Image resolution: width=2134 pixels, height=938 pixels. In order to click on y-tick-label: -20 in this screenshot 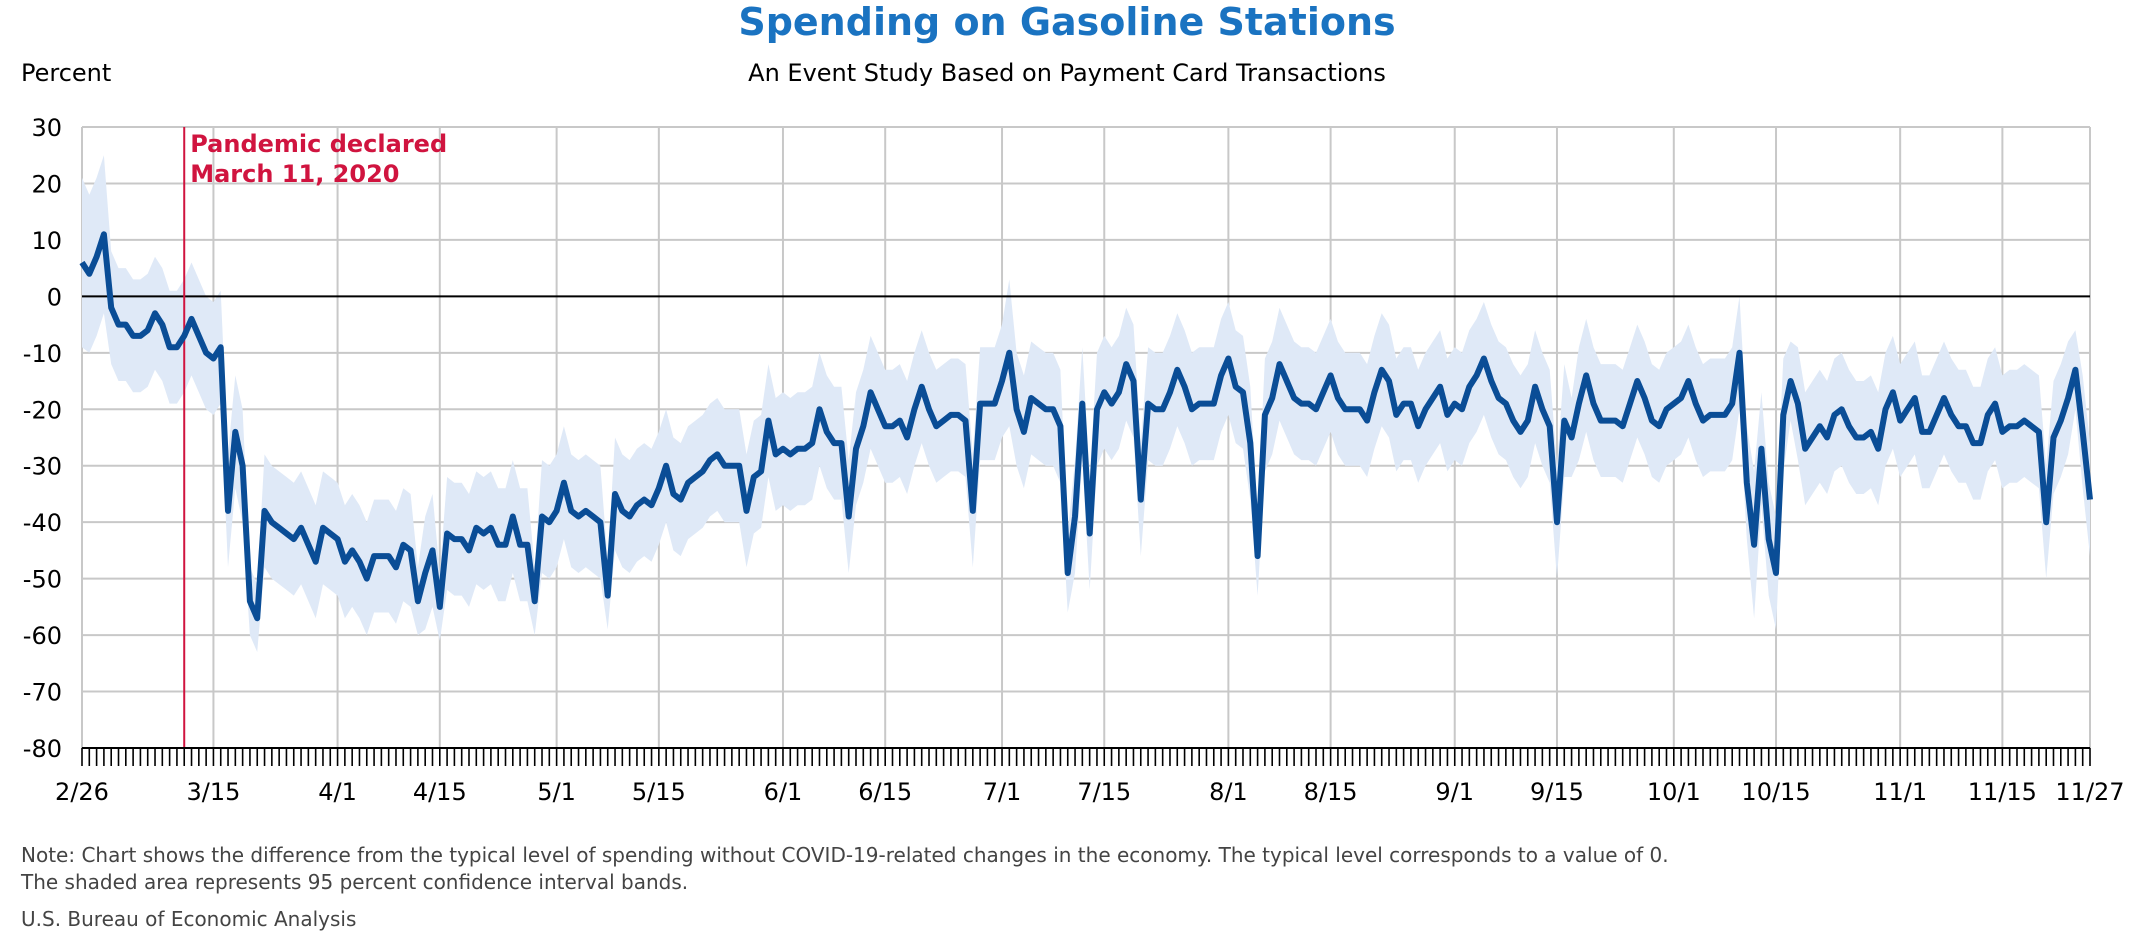, I will do `click(42, 410)`.